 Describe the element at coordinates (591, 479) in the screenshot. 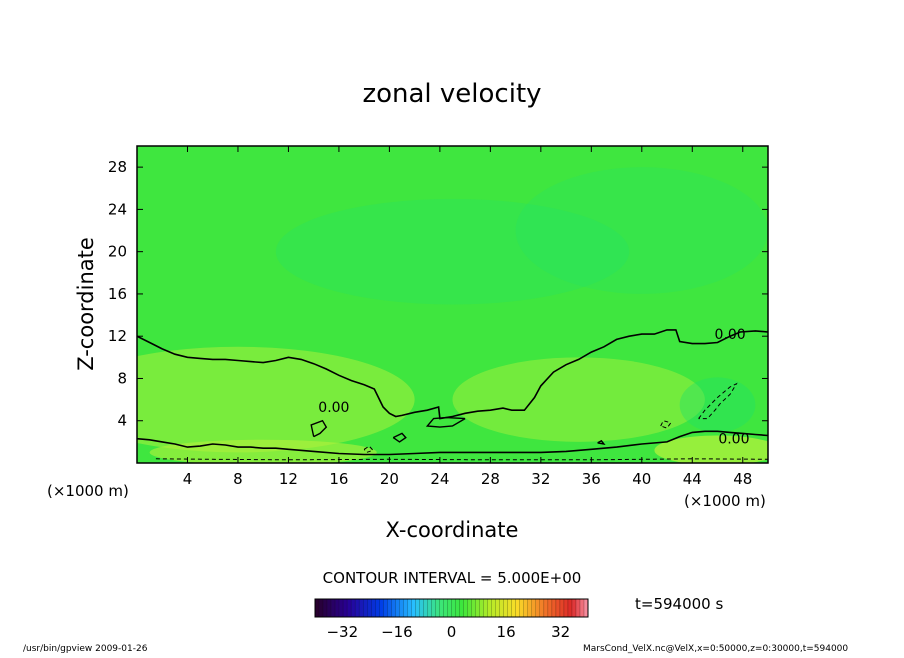

I see `x-tick-label: 36` at that location.